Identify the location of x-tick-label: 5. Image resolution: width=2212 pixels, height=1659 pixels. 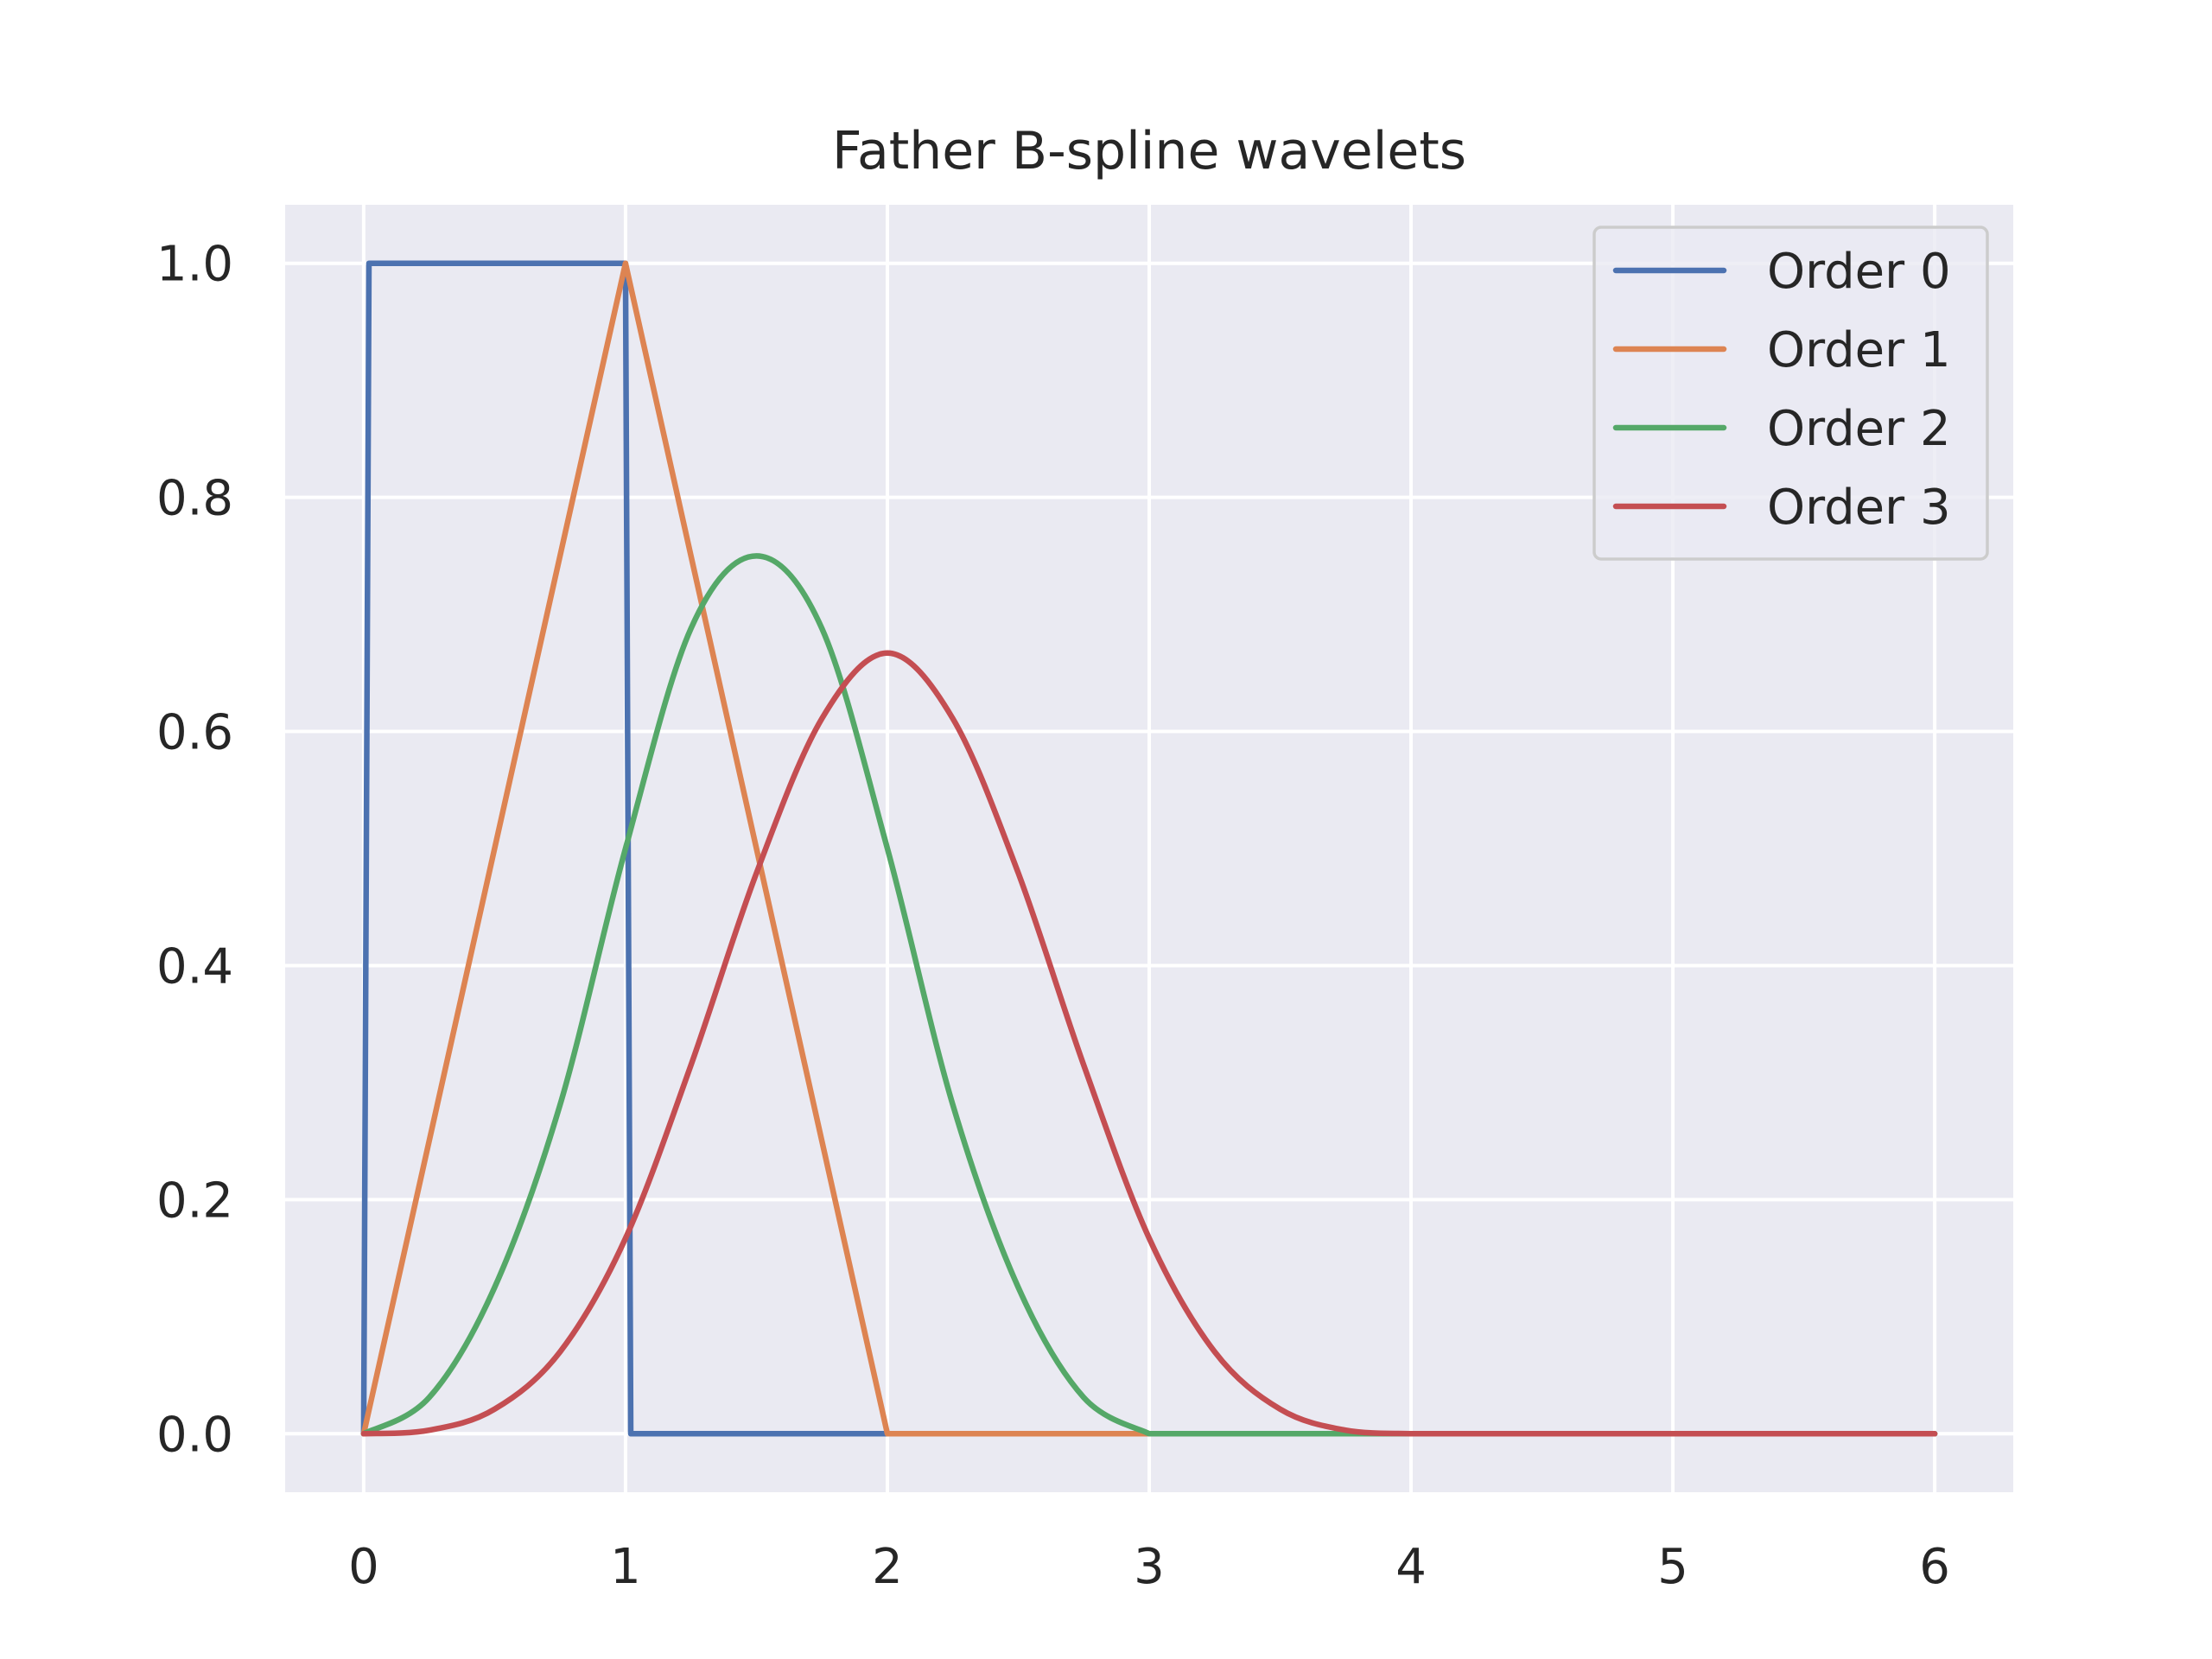
(1672, 1567).